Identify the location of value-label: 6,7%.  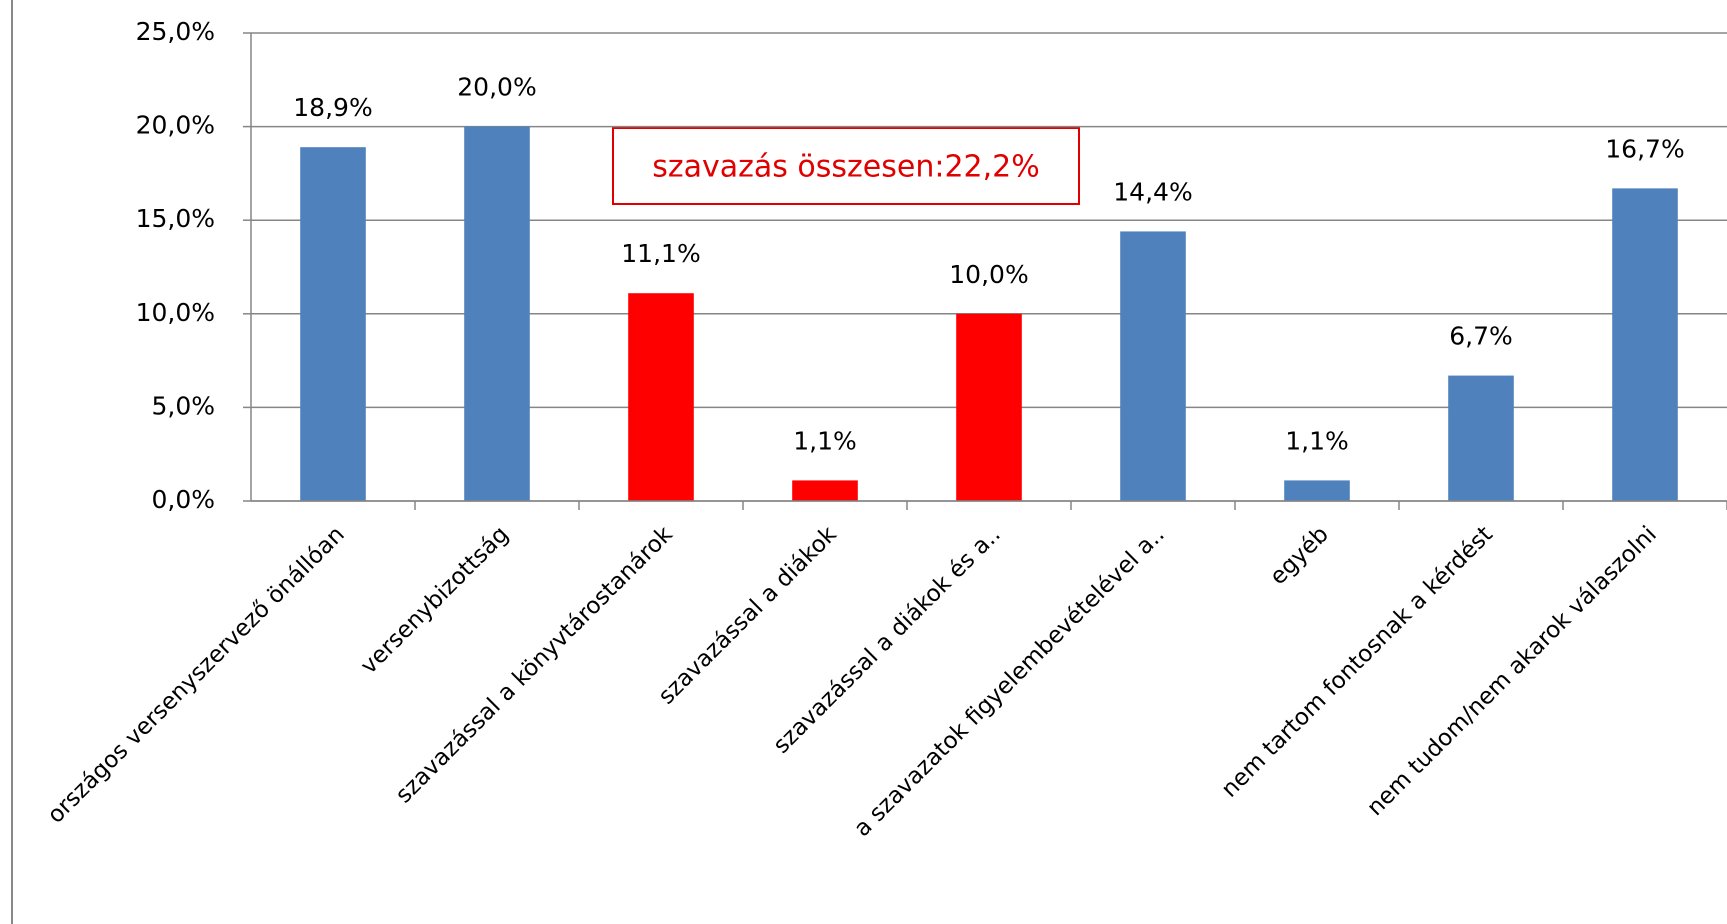
(1481, 336).